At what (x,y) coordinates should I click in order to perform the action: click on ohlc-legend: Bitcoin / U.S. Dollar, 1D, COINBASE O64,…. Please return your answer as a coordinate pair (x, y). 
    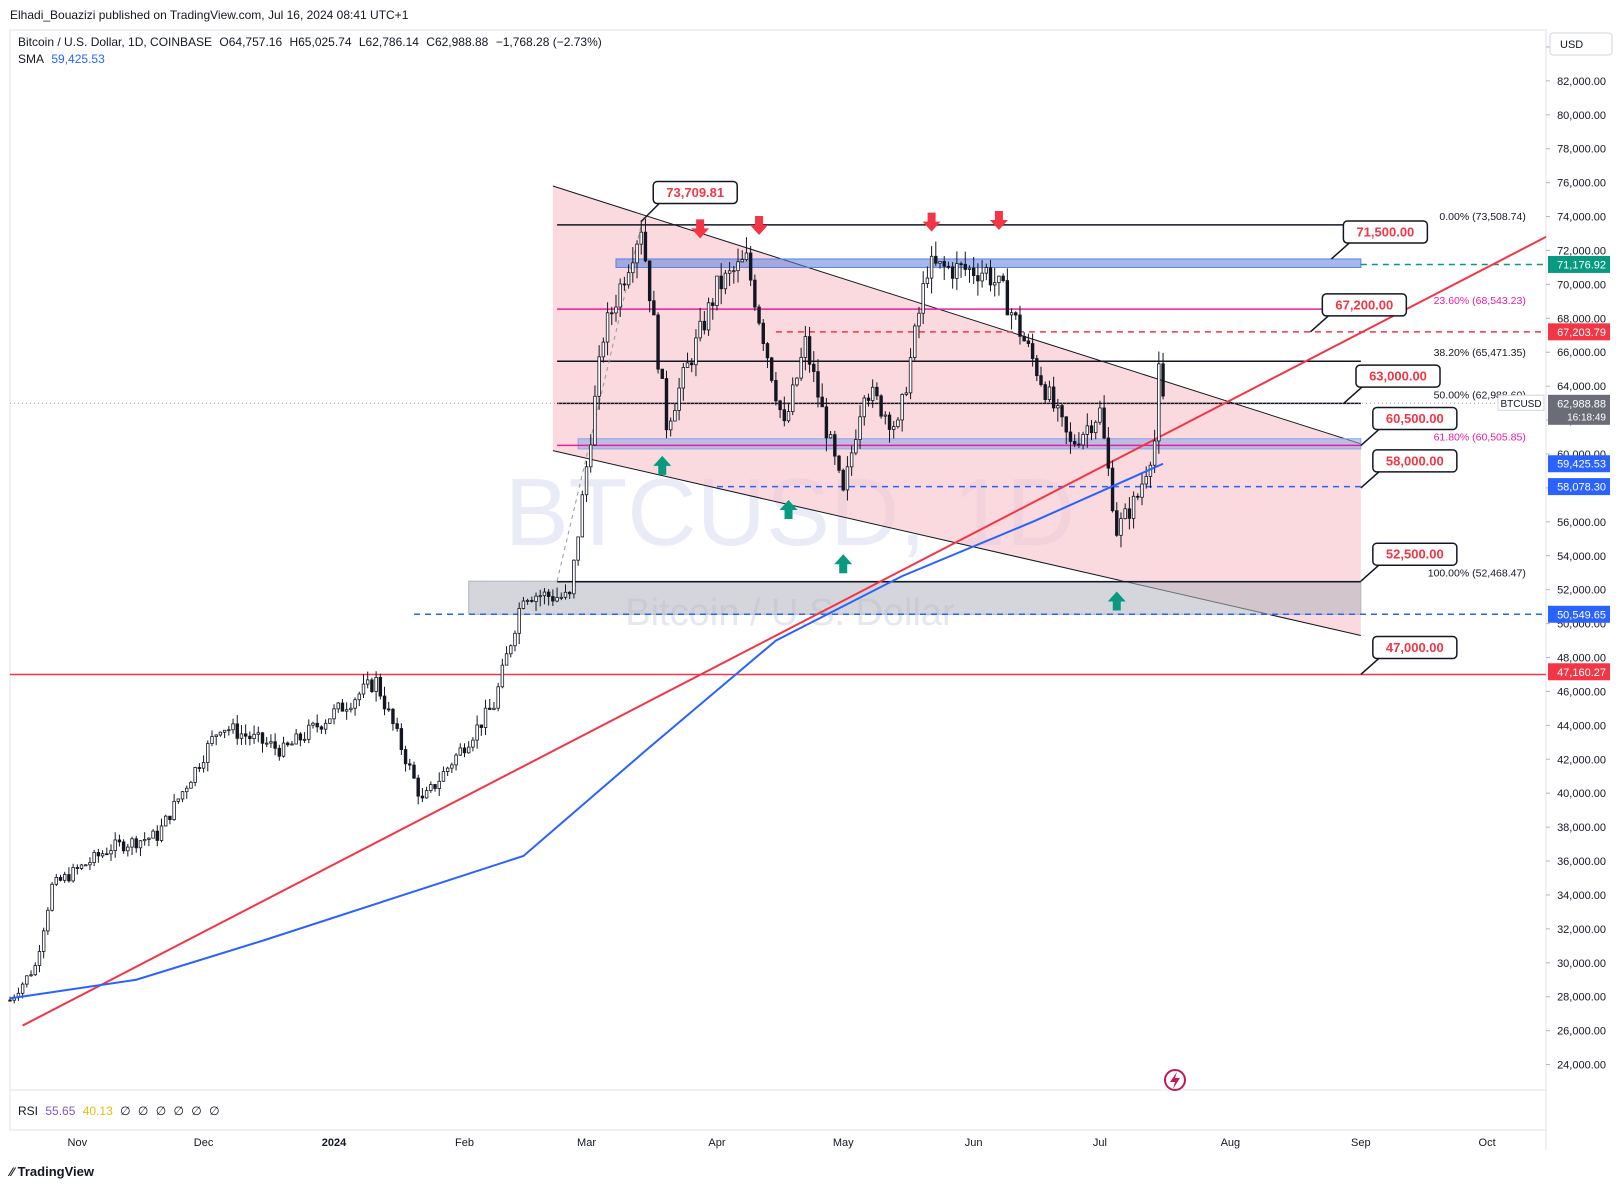
    Looking at the image, I should click on (312, 42).